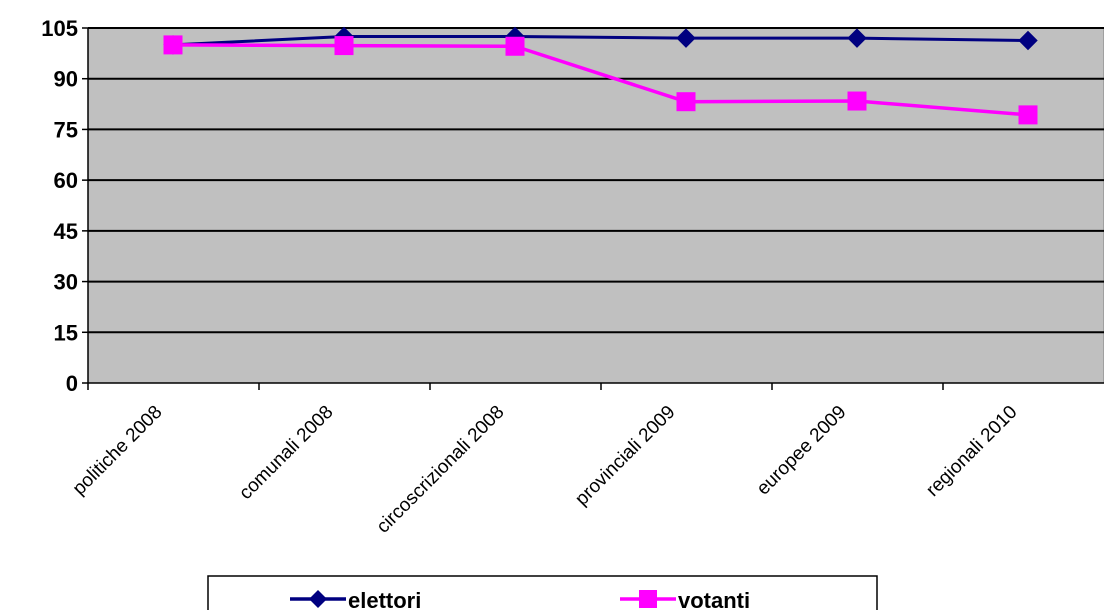  What do you see at coordinates (384, 599) in the screenshot?
I see `legend-label-elettori: elettori` at bounding box center [384, 599].